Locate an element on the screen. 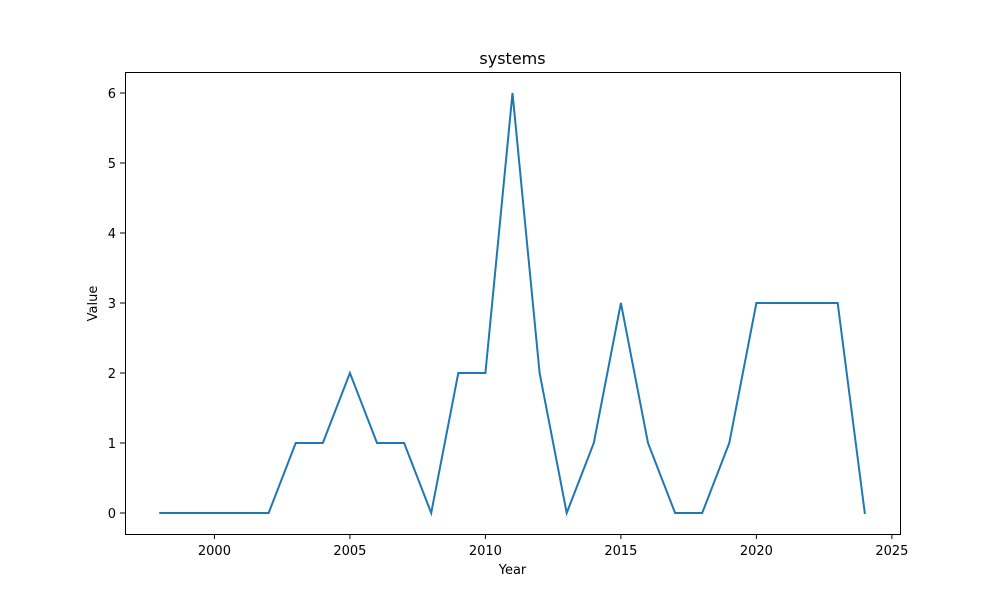 The image size is (1000, 600). x-tick-label: 2000 is located at coordinates (214, 551).